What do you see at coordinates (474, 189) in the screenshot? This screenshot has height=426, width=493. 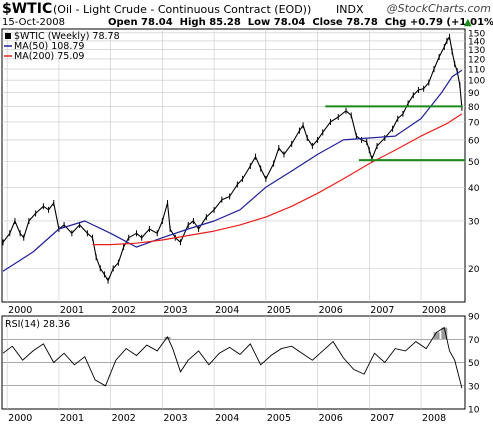 I see `price-y-tick-label: 40` at bounding box center [474, 189].